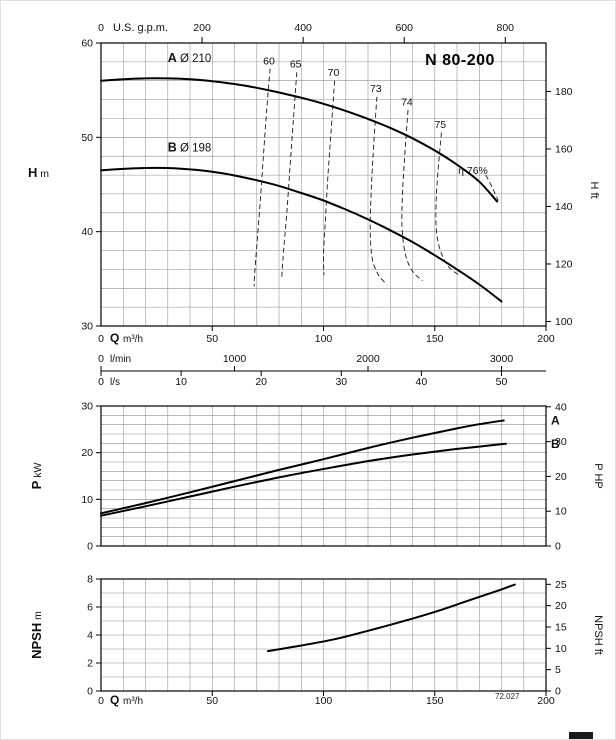 Image resolution: width=616 pixels, height=740 pixels. What do you see at coordinates (38, 172) in the screenshot?
I see `left-axis-title: H m` at bounding box center [38, 172].